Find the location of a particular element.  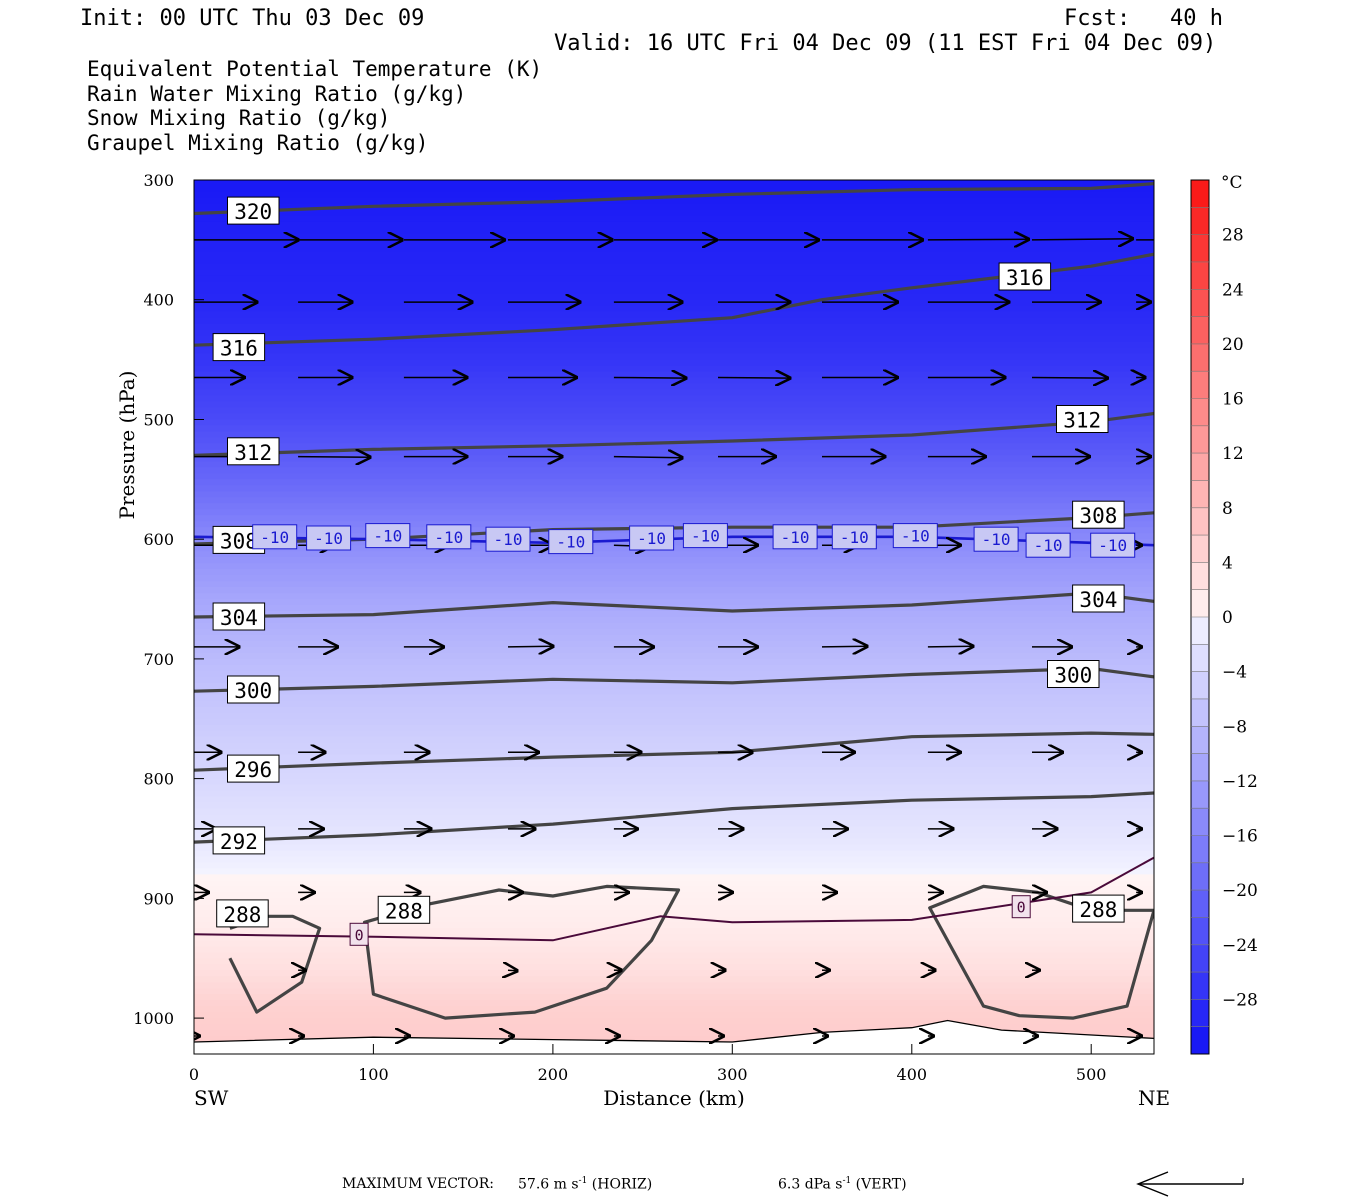

x-axis-title: Distance (km) is located at coordinates (674, 1098).